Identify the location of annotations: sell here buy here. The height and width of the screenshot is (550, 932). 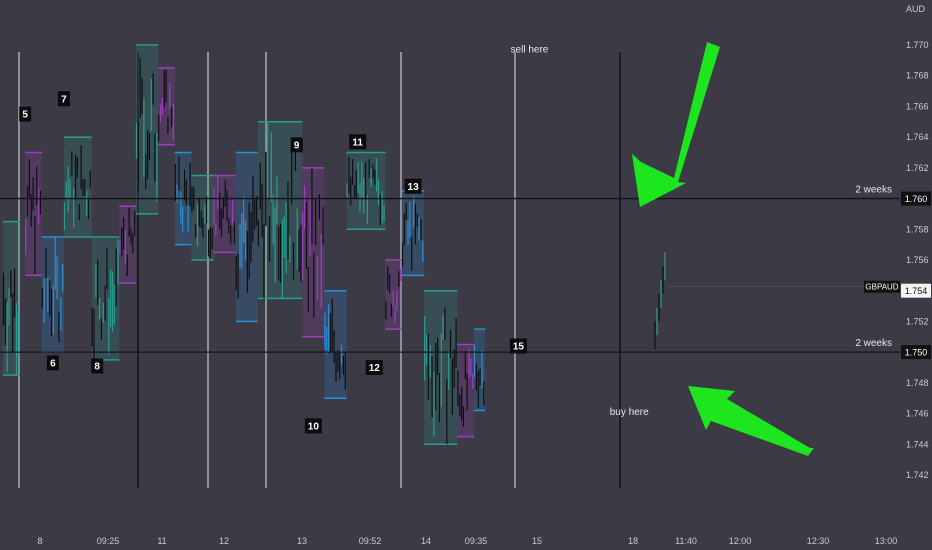
(580, 231).